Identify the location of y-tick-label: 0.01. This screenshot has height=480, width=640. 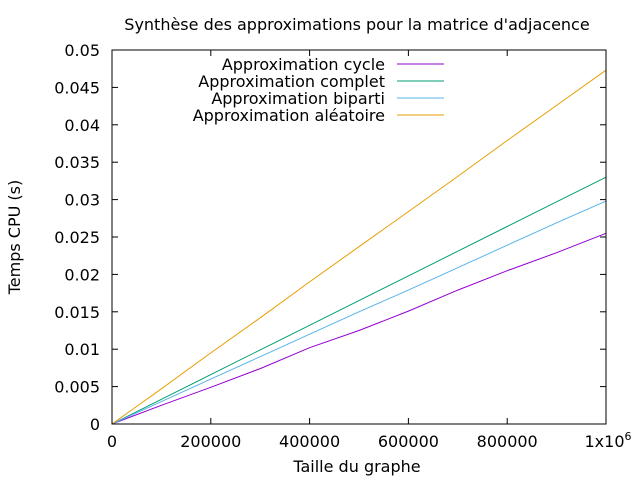
(82, 349).